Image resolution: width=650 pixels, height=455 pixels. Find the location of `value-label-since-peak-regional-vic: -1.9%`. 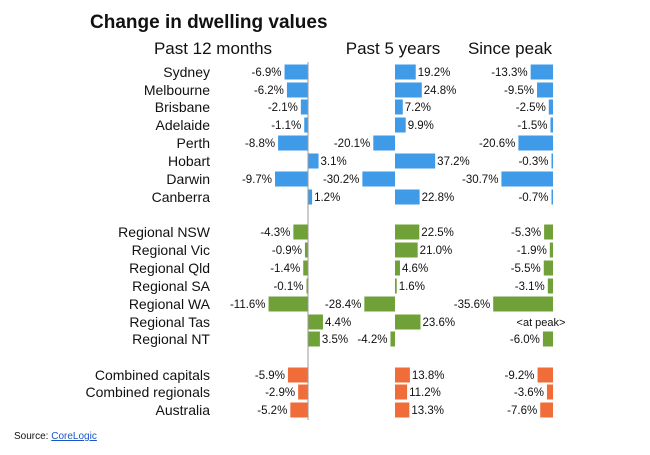

value-label-since-peak-regional-vic: -1.9% is located at coordinates (532, 251).